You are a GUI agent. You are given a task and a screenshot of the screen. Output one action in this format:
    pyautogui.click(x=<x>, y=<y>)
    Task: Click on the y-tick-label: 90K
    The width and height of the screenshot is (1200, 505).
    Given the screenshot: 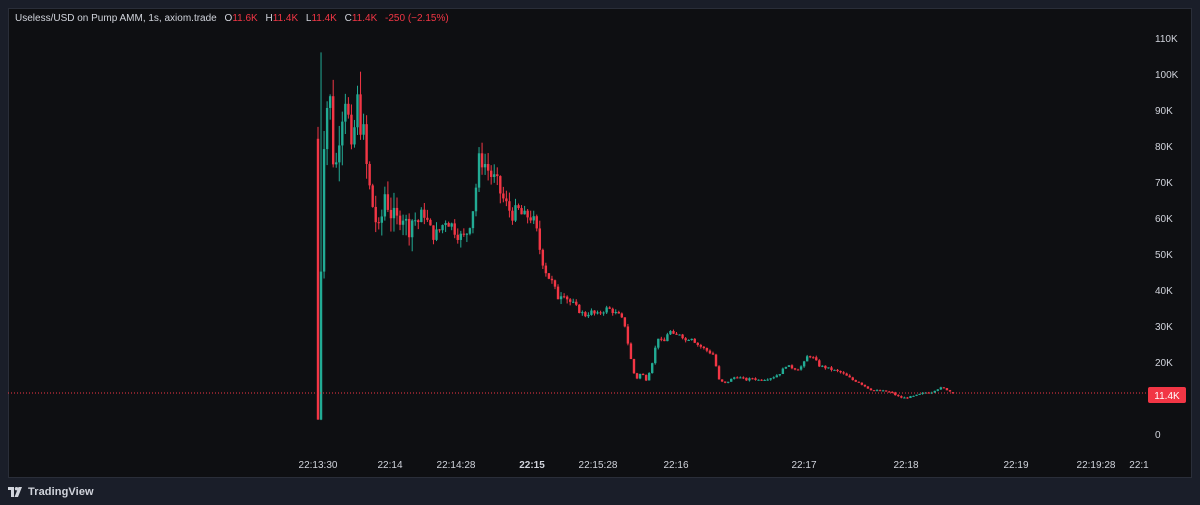 What is the action you would take?
    pyautogui.click(x=1164, y=111)
    